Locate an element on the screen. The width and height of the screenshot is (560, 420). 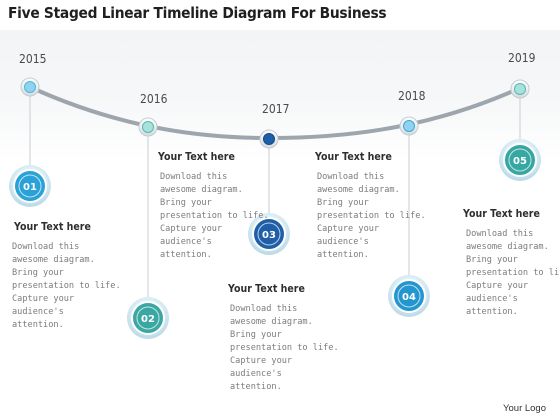
stage-heading-1: Your Text here is located at coordinates (52, 227).